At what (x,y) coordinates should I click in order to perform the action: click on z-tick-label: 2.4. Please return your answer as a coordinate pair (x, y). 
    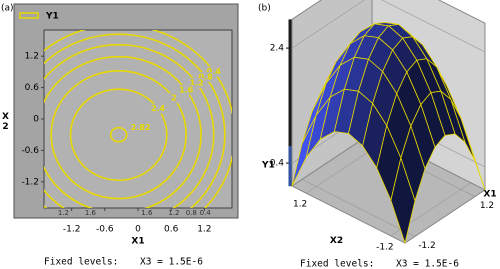
    Looking at the image, I should click on (277, 49).